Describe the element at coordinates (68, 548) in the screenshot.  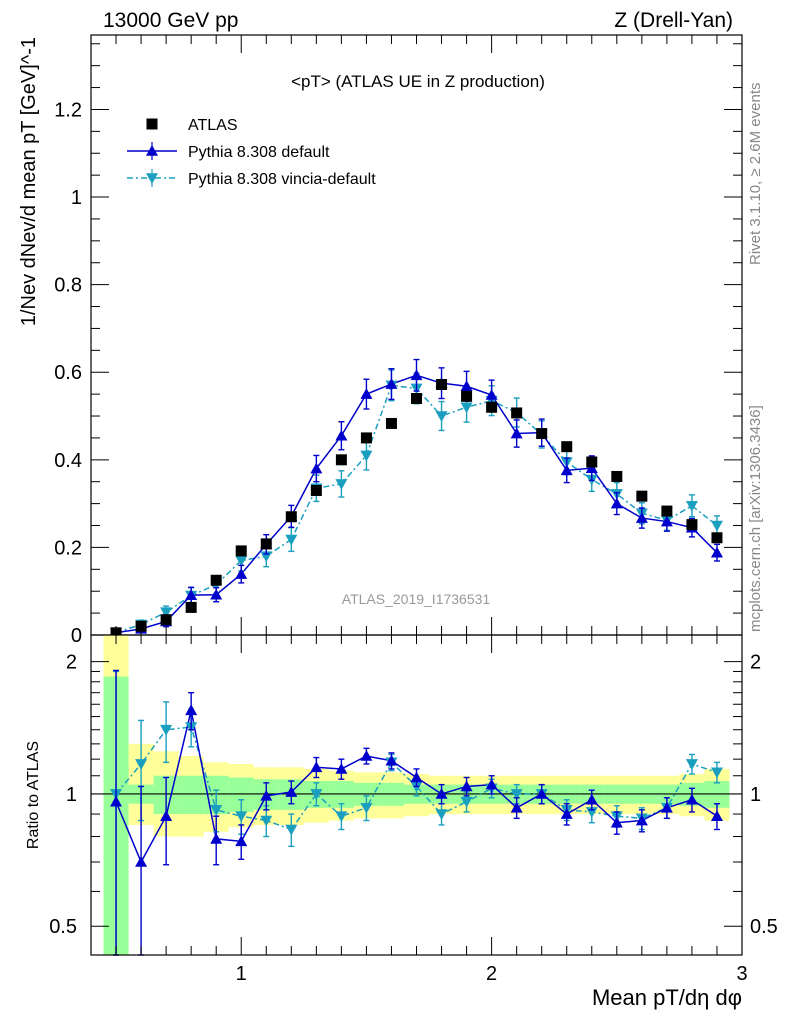
I see `main-y-tick-label: 0.2` at that location.